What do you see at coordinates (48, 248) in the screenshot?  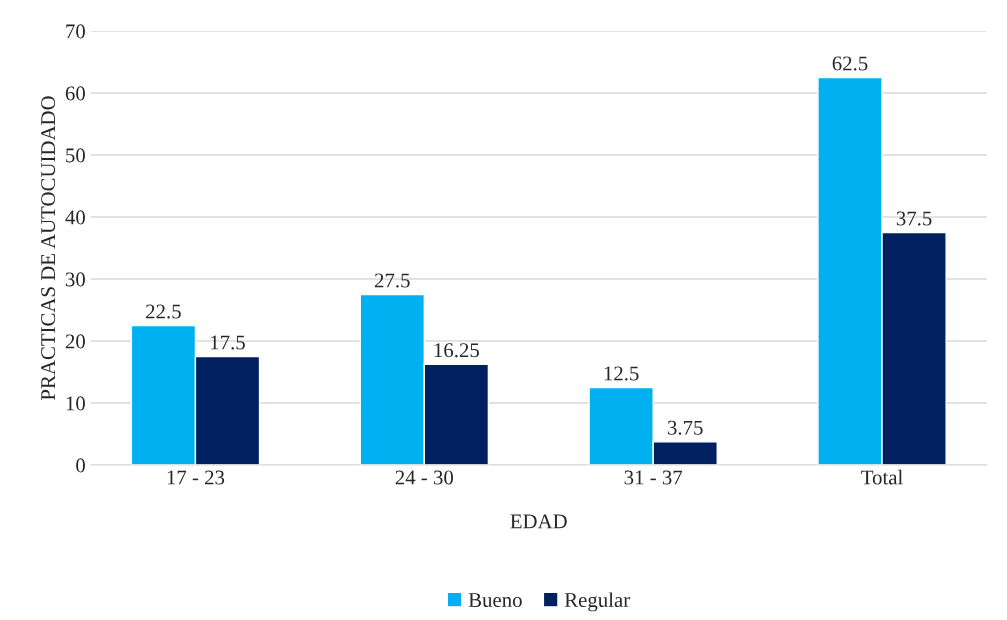 I see `y-axis-title: PRACTICAS DE AUTOCUIDADO` at bounding box center [48, 248].